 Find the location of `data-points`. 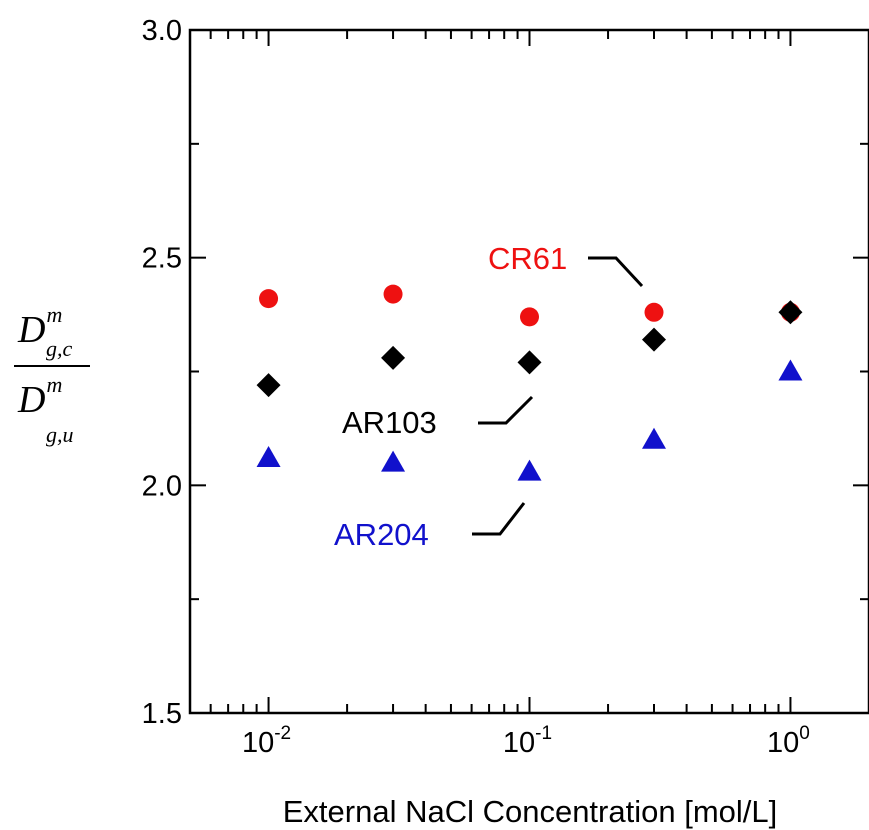

data-points is located at coordinates (529, 382).